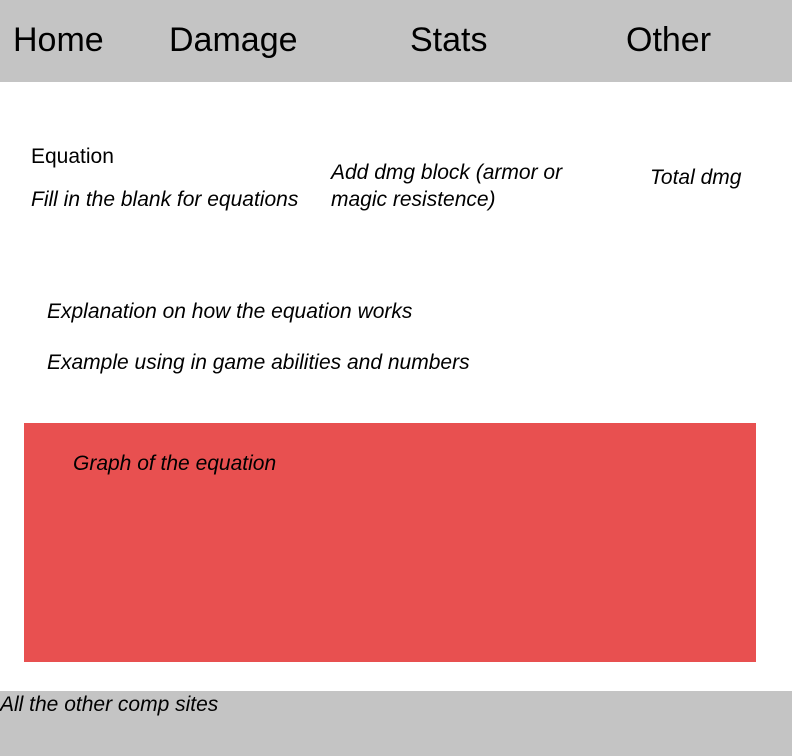  I want to click on footer-bar: All the other comp sites, so click(396, 723).